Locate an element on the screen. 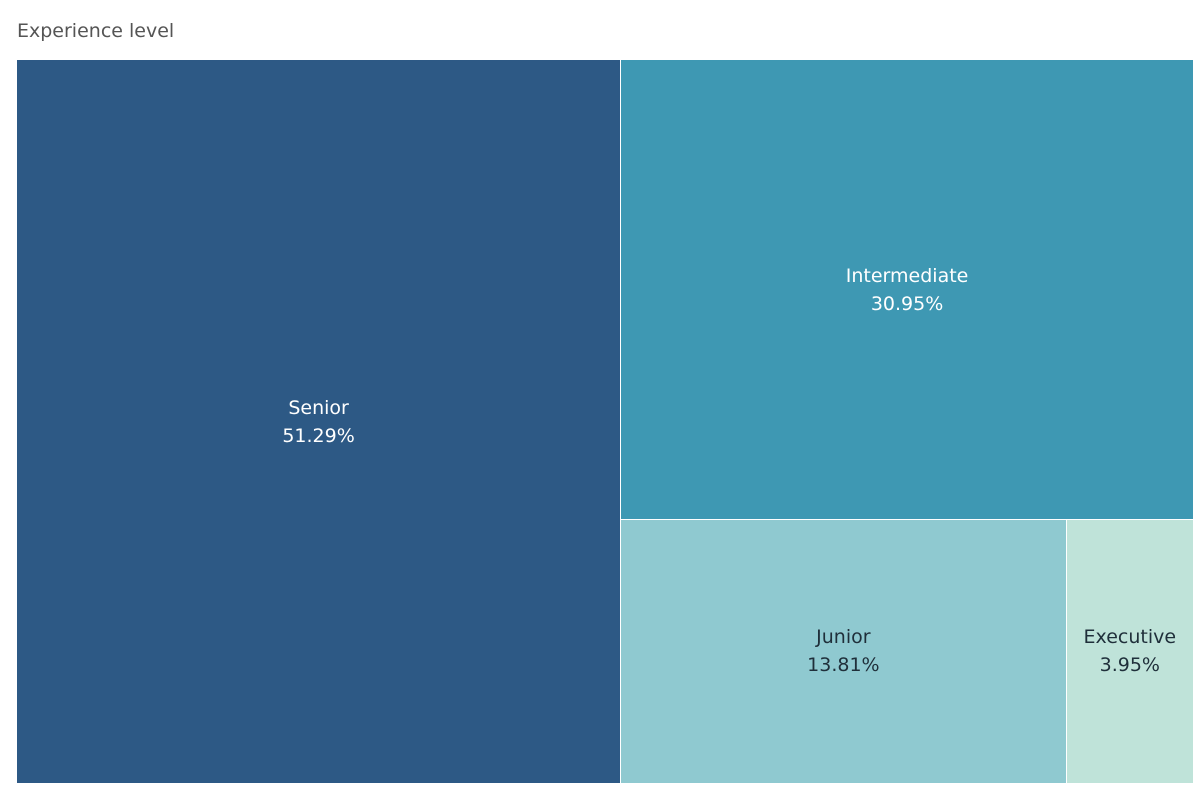 This screenshot has height=792, width=1203. treemap-label-senior: Senior is located at coordinates (318, 407).